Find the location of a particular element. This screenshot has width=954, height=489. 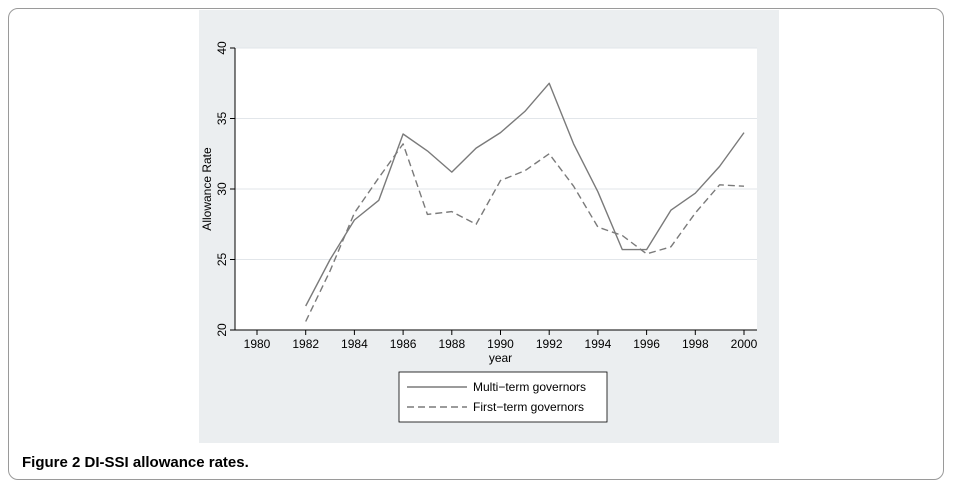

legend-label: First−term governors is located at coordinates (528, 407).